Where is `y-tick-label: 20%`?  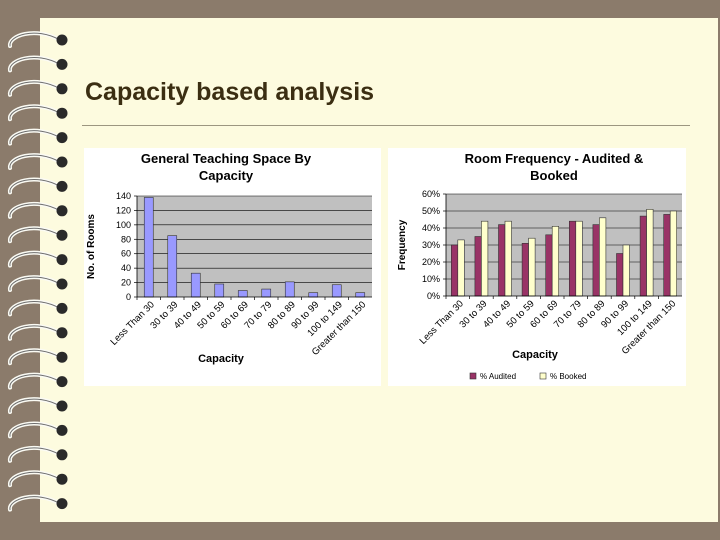 y-tick-label: 20% is located at coordinates (431, 262).